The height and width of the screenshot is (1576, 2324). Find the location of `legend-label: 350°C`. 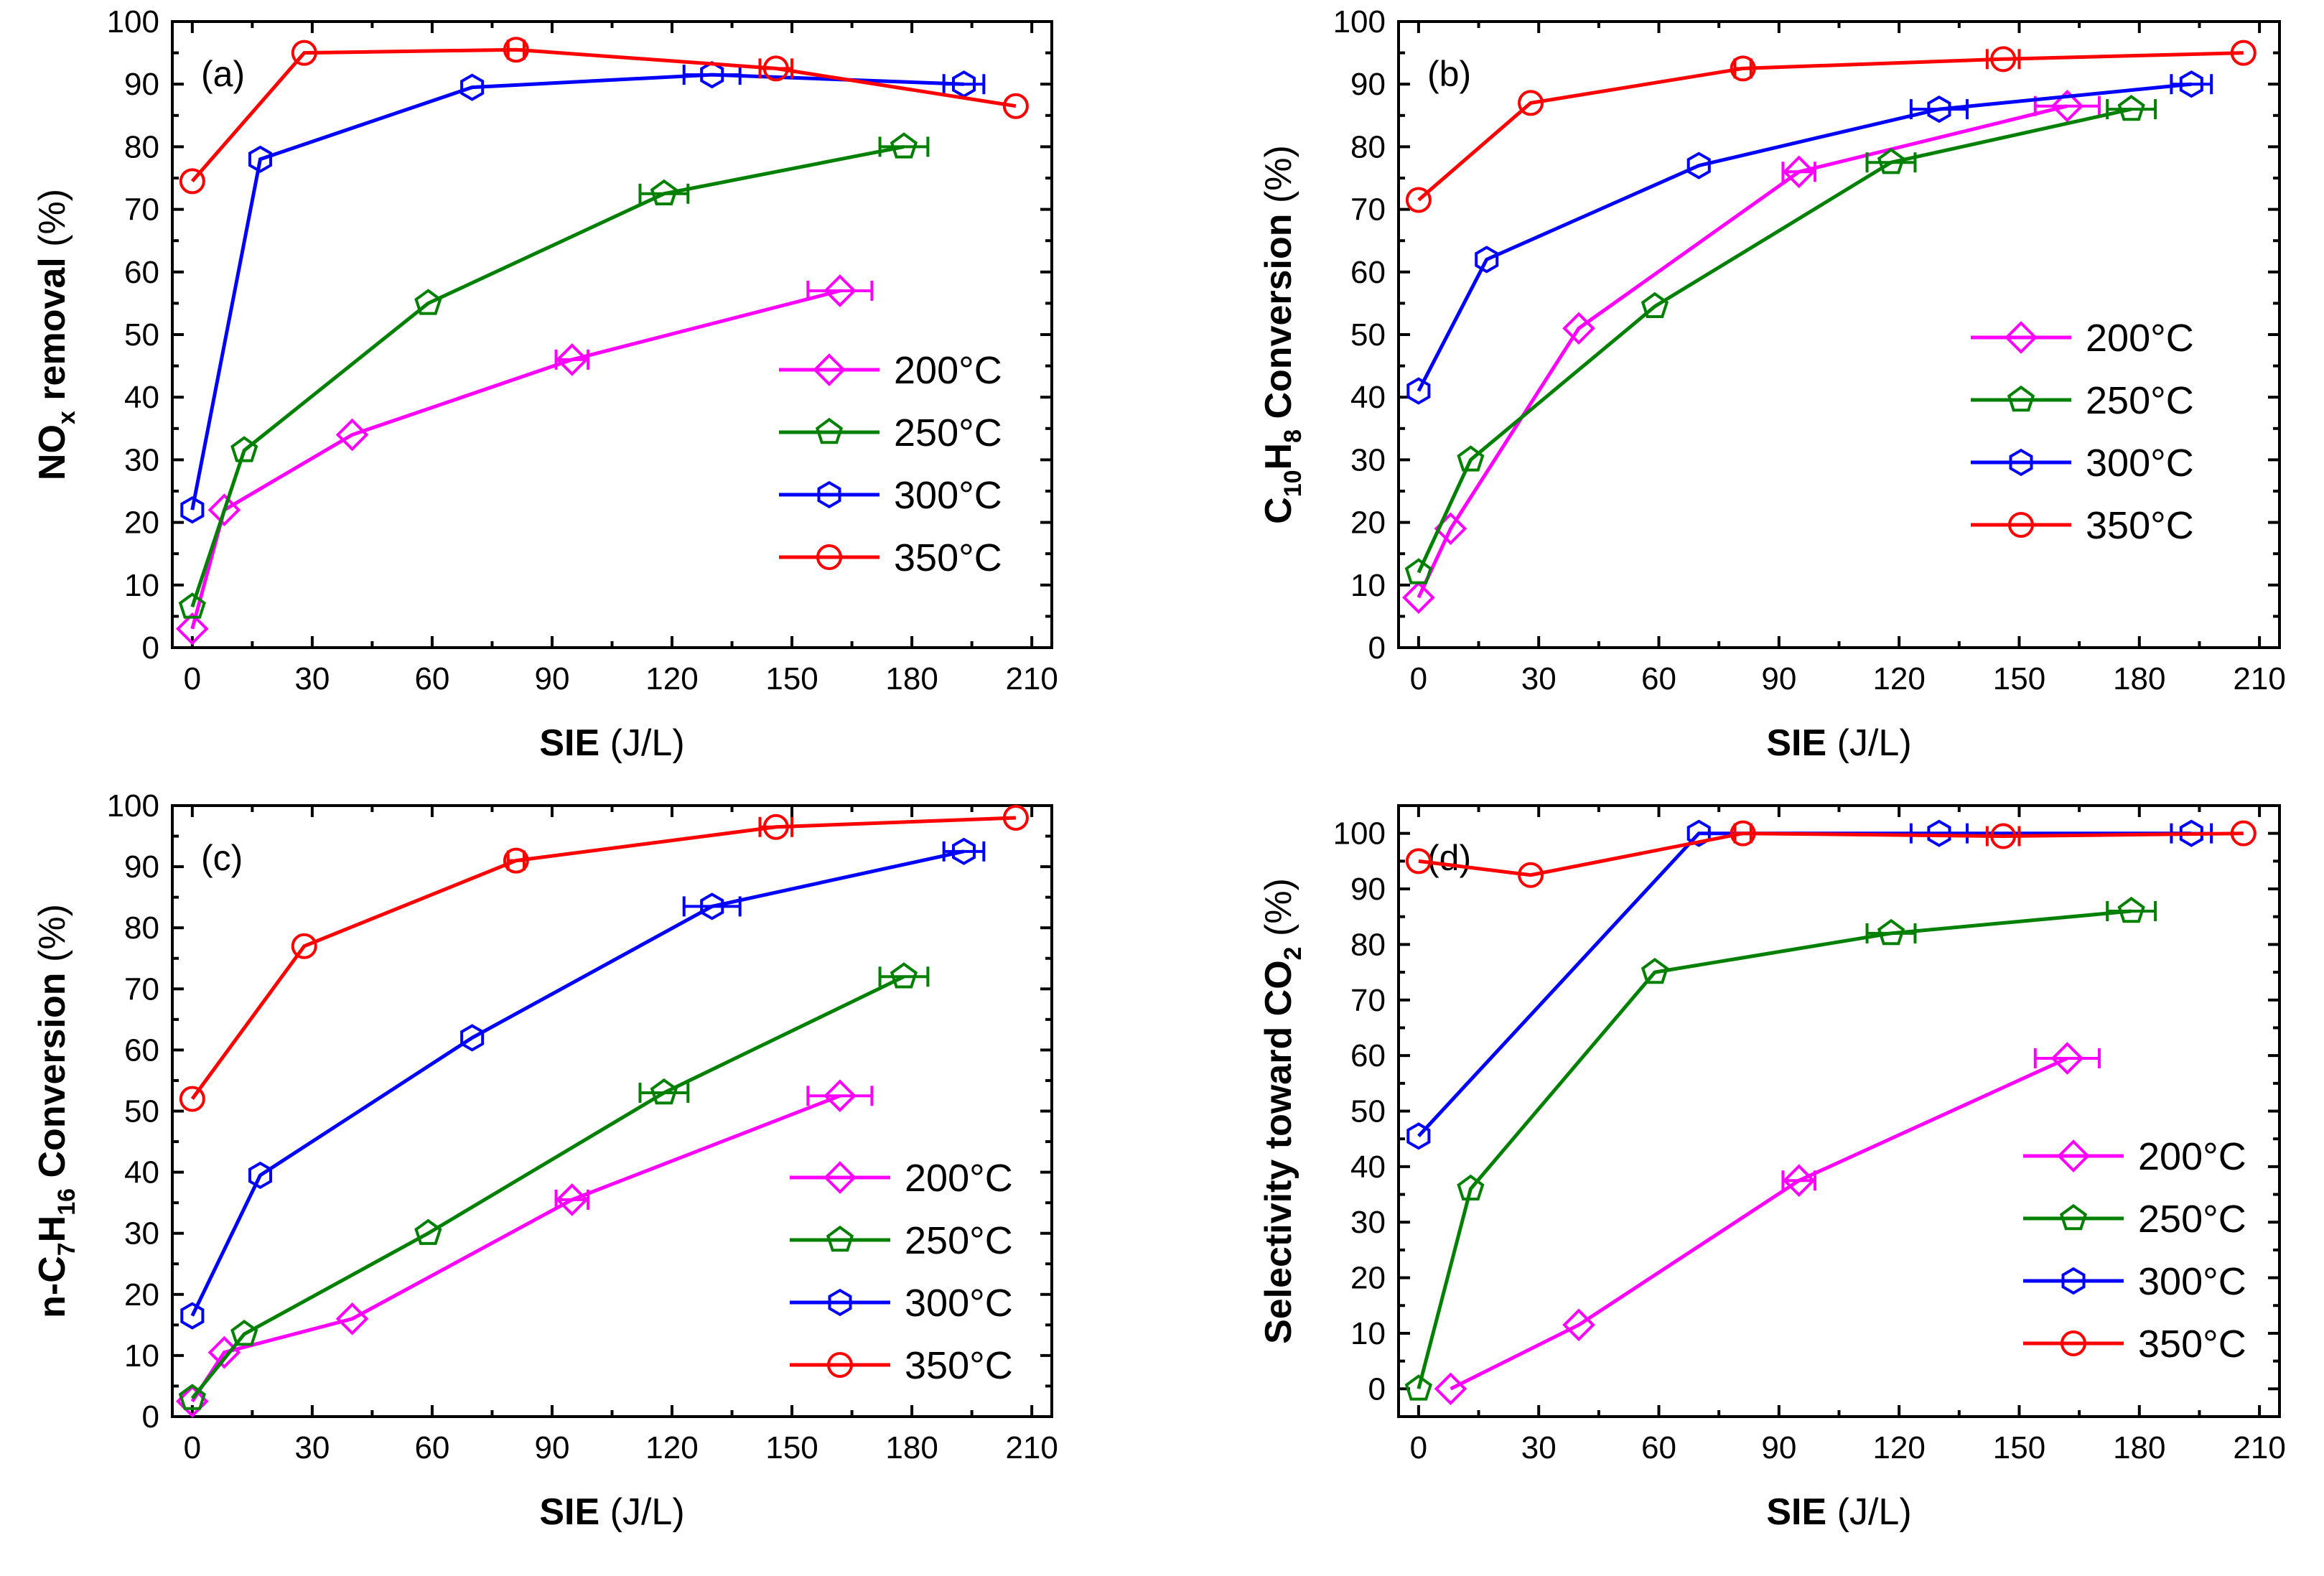

legend-label: 350°C is located at coordinates (948, 557).